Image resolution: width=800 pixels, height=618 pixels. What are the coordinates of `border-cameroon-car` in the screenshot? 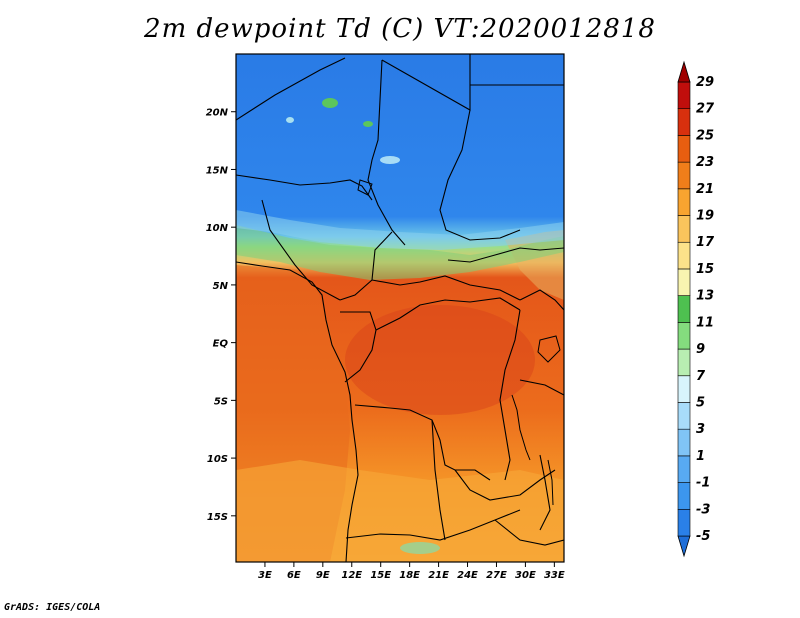 It's located at (366, 266).